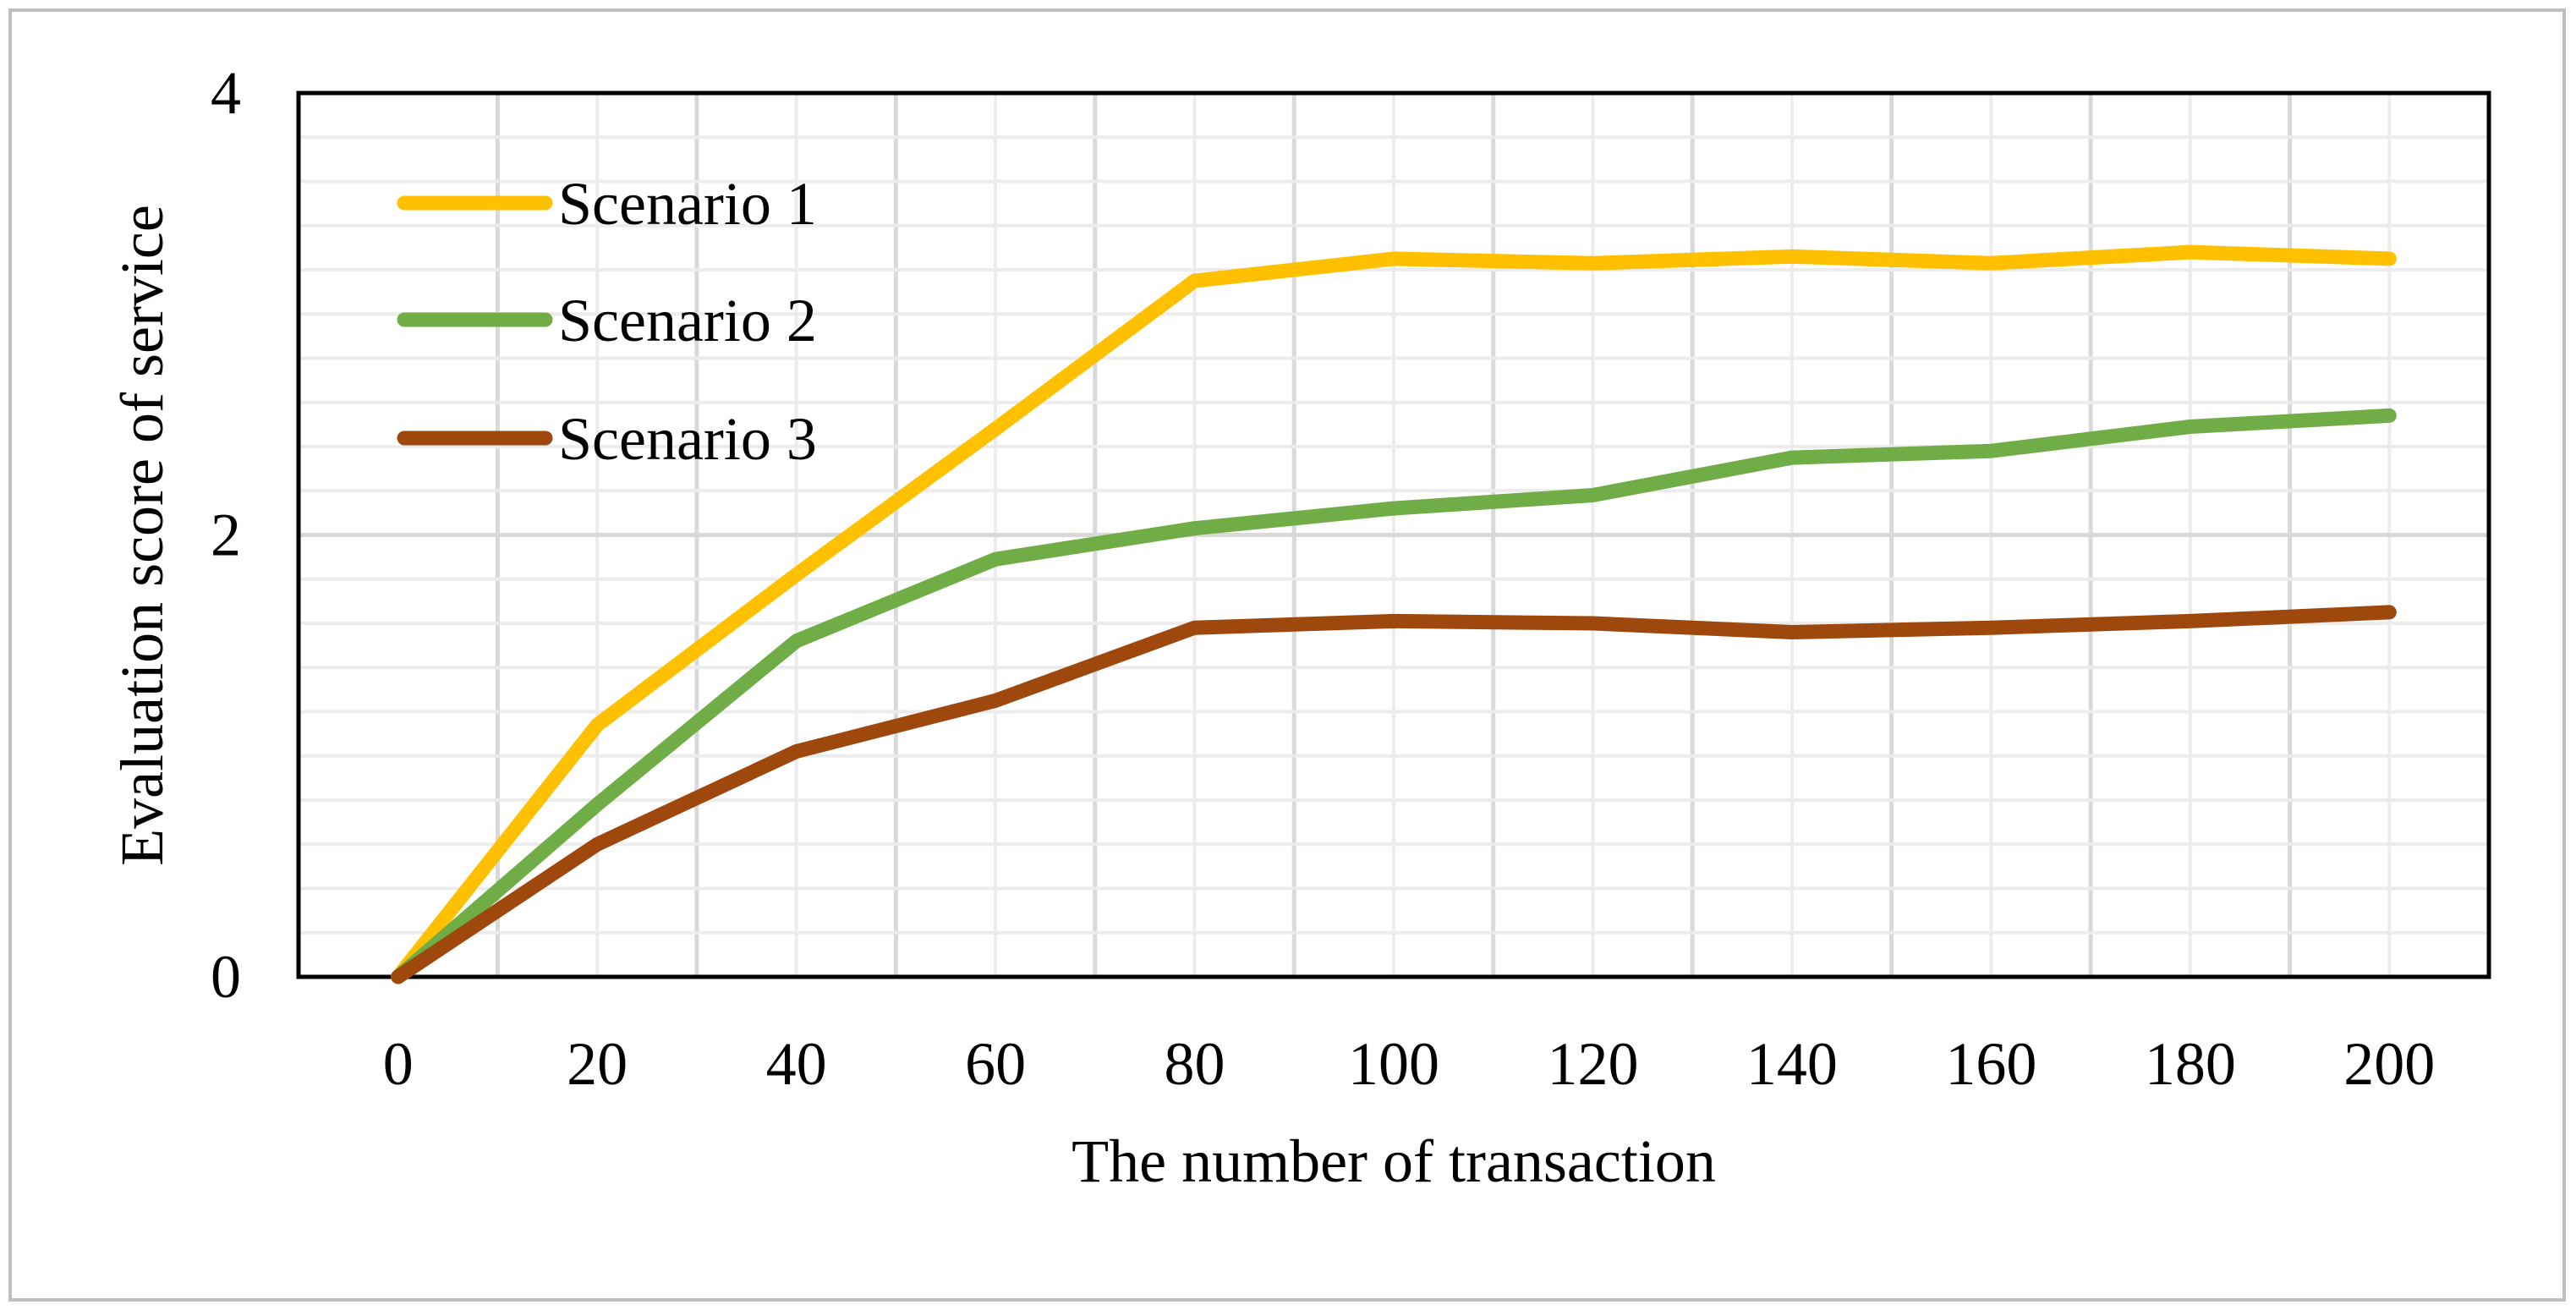  I want to click on x-tick-label: 40, so click(796, 1064).